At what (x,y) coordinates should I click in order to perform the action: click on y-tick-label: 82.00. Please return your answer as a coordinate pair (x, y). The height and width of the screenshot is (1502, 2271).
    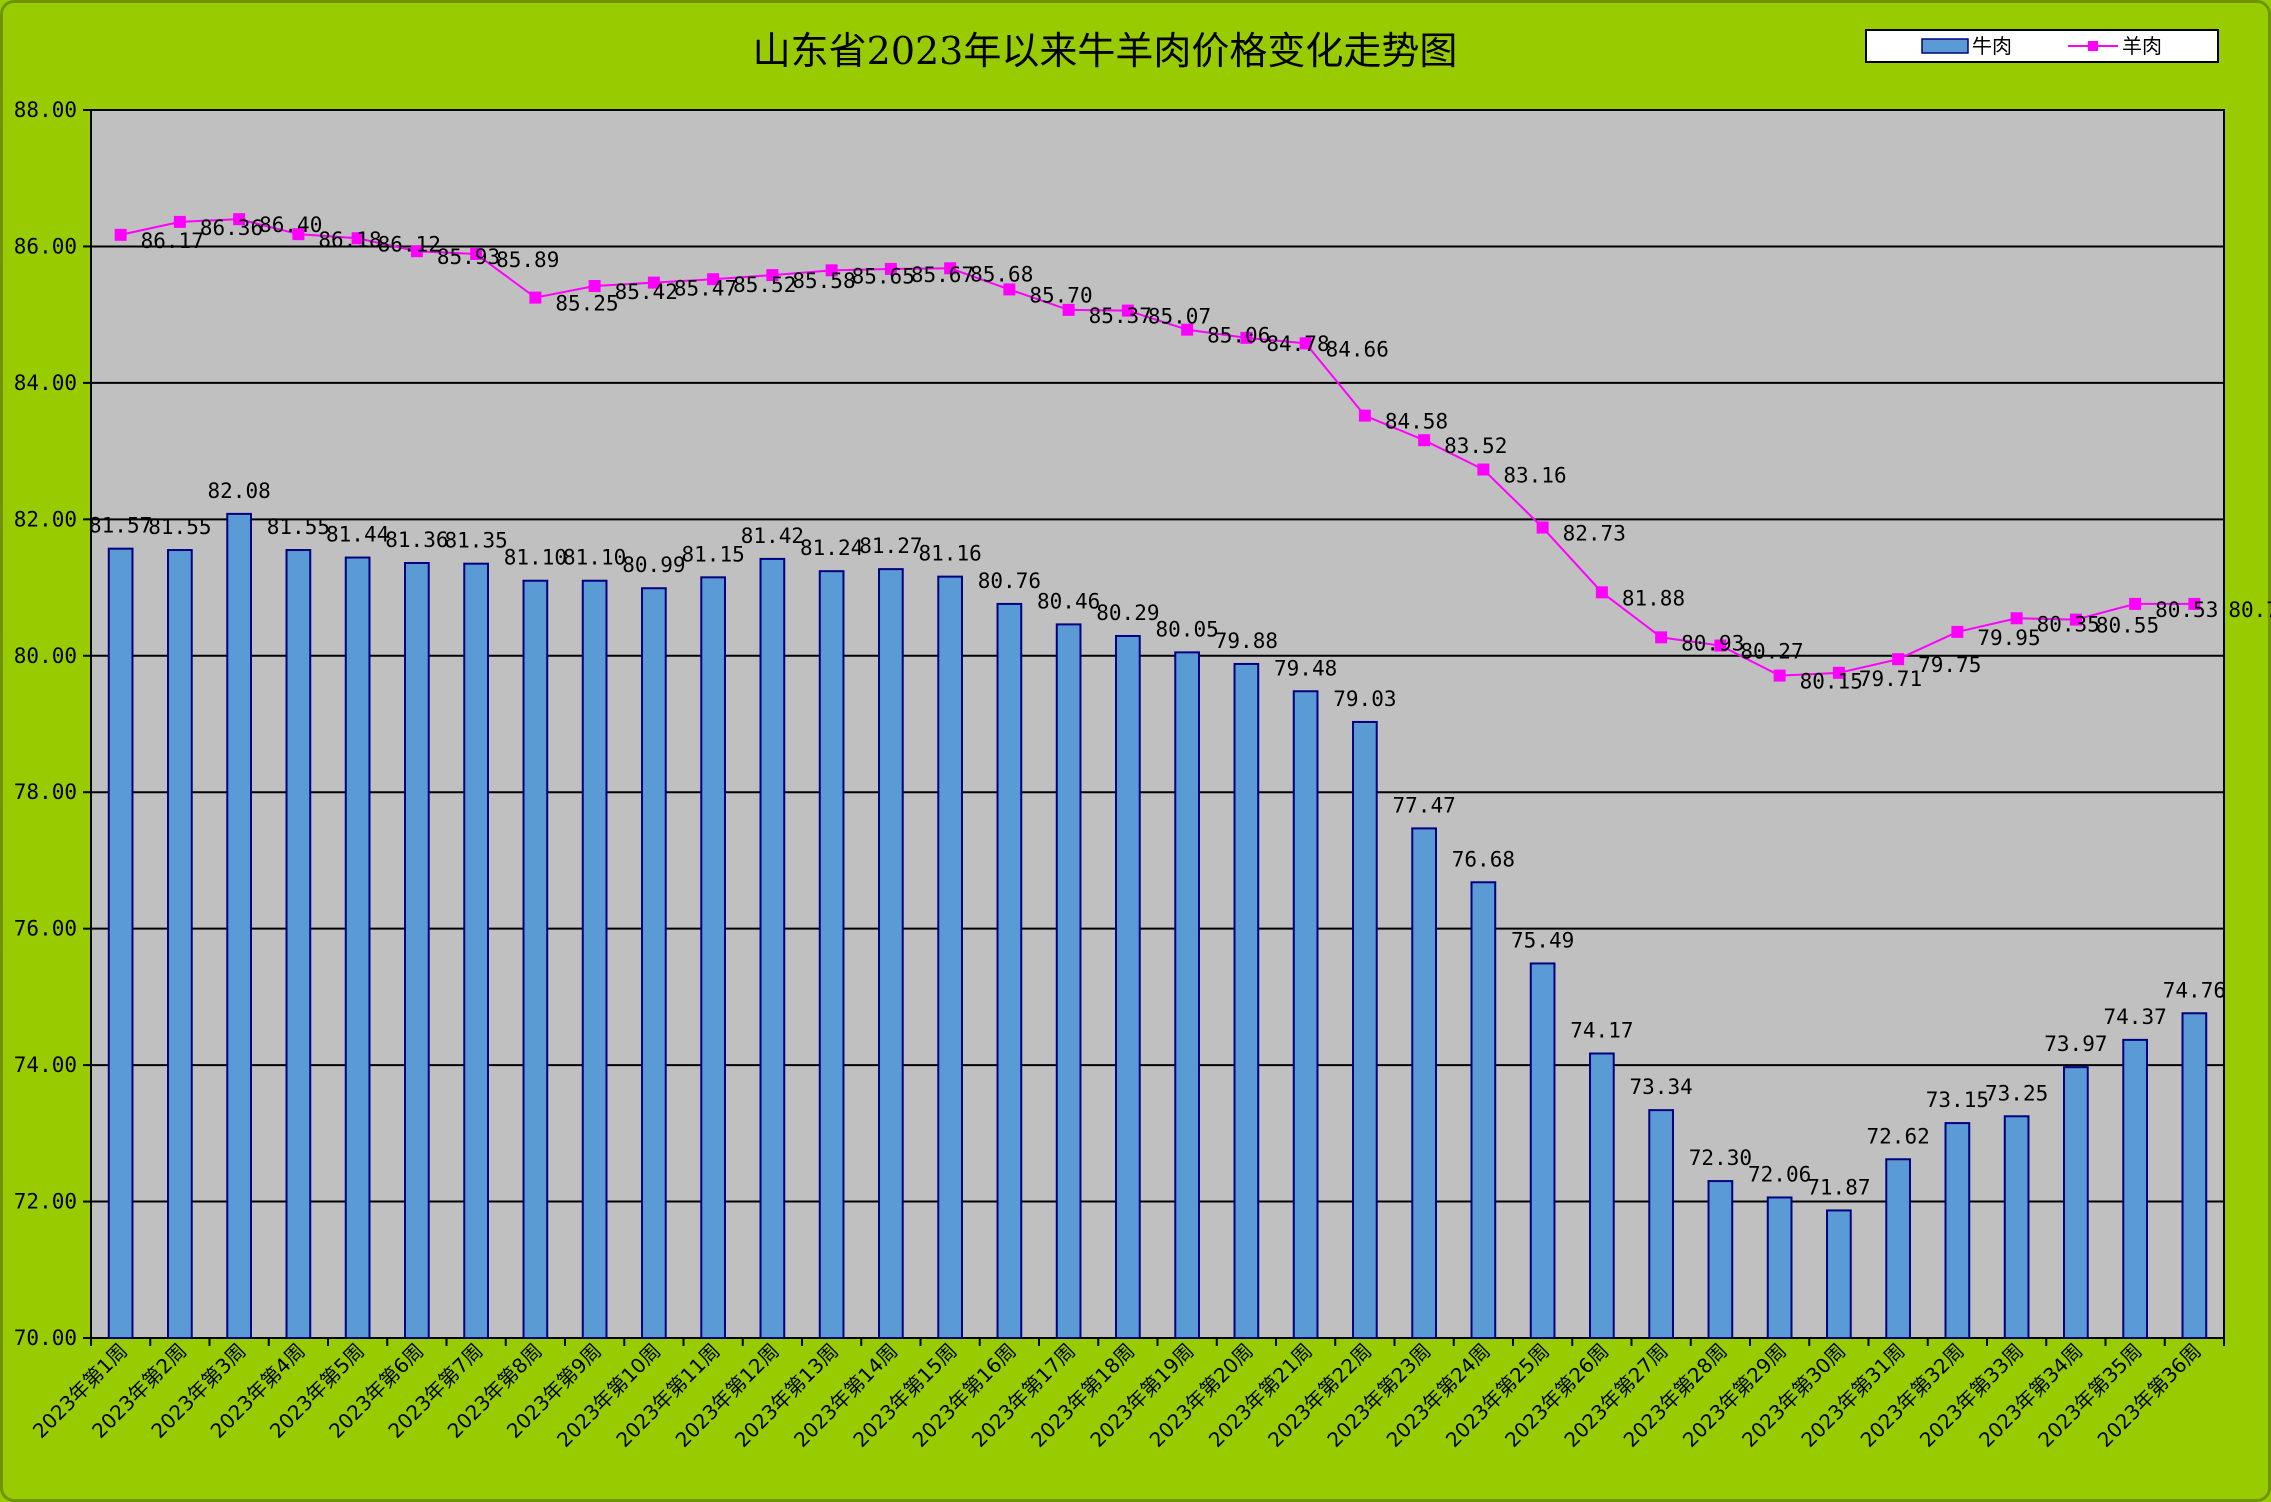
    Looking at the image, I should click on (45, 519).